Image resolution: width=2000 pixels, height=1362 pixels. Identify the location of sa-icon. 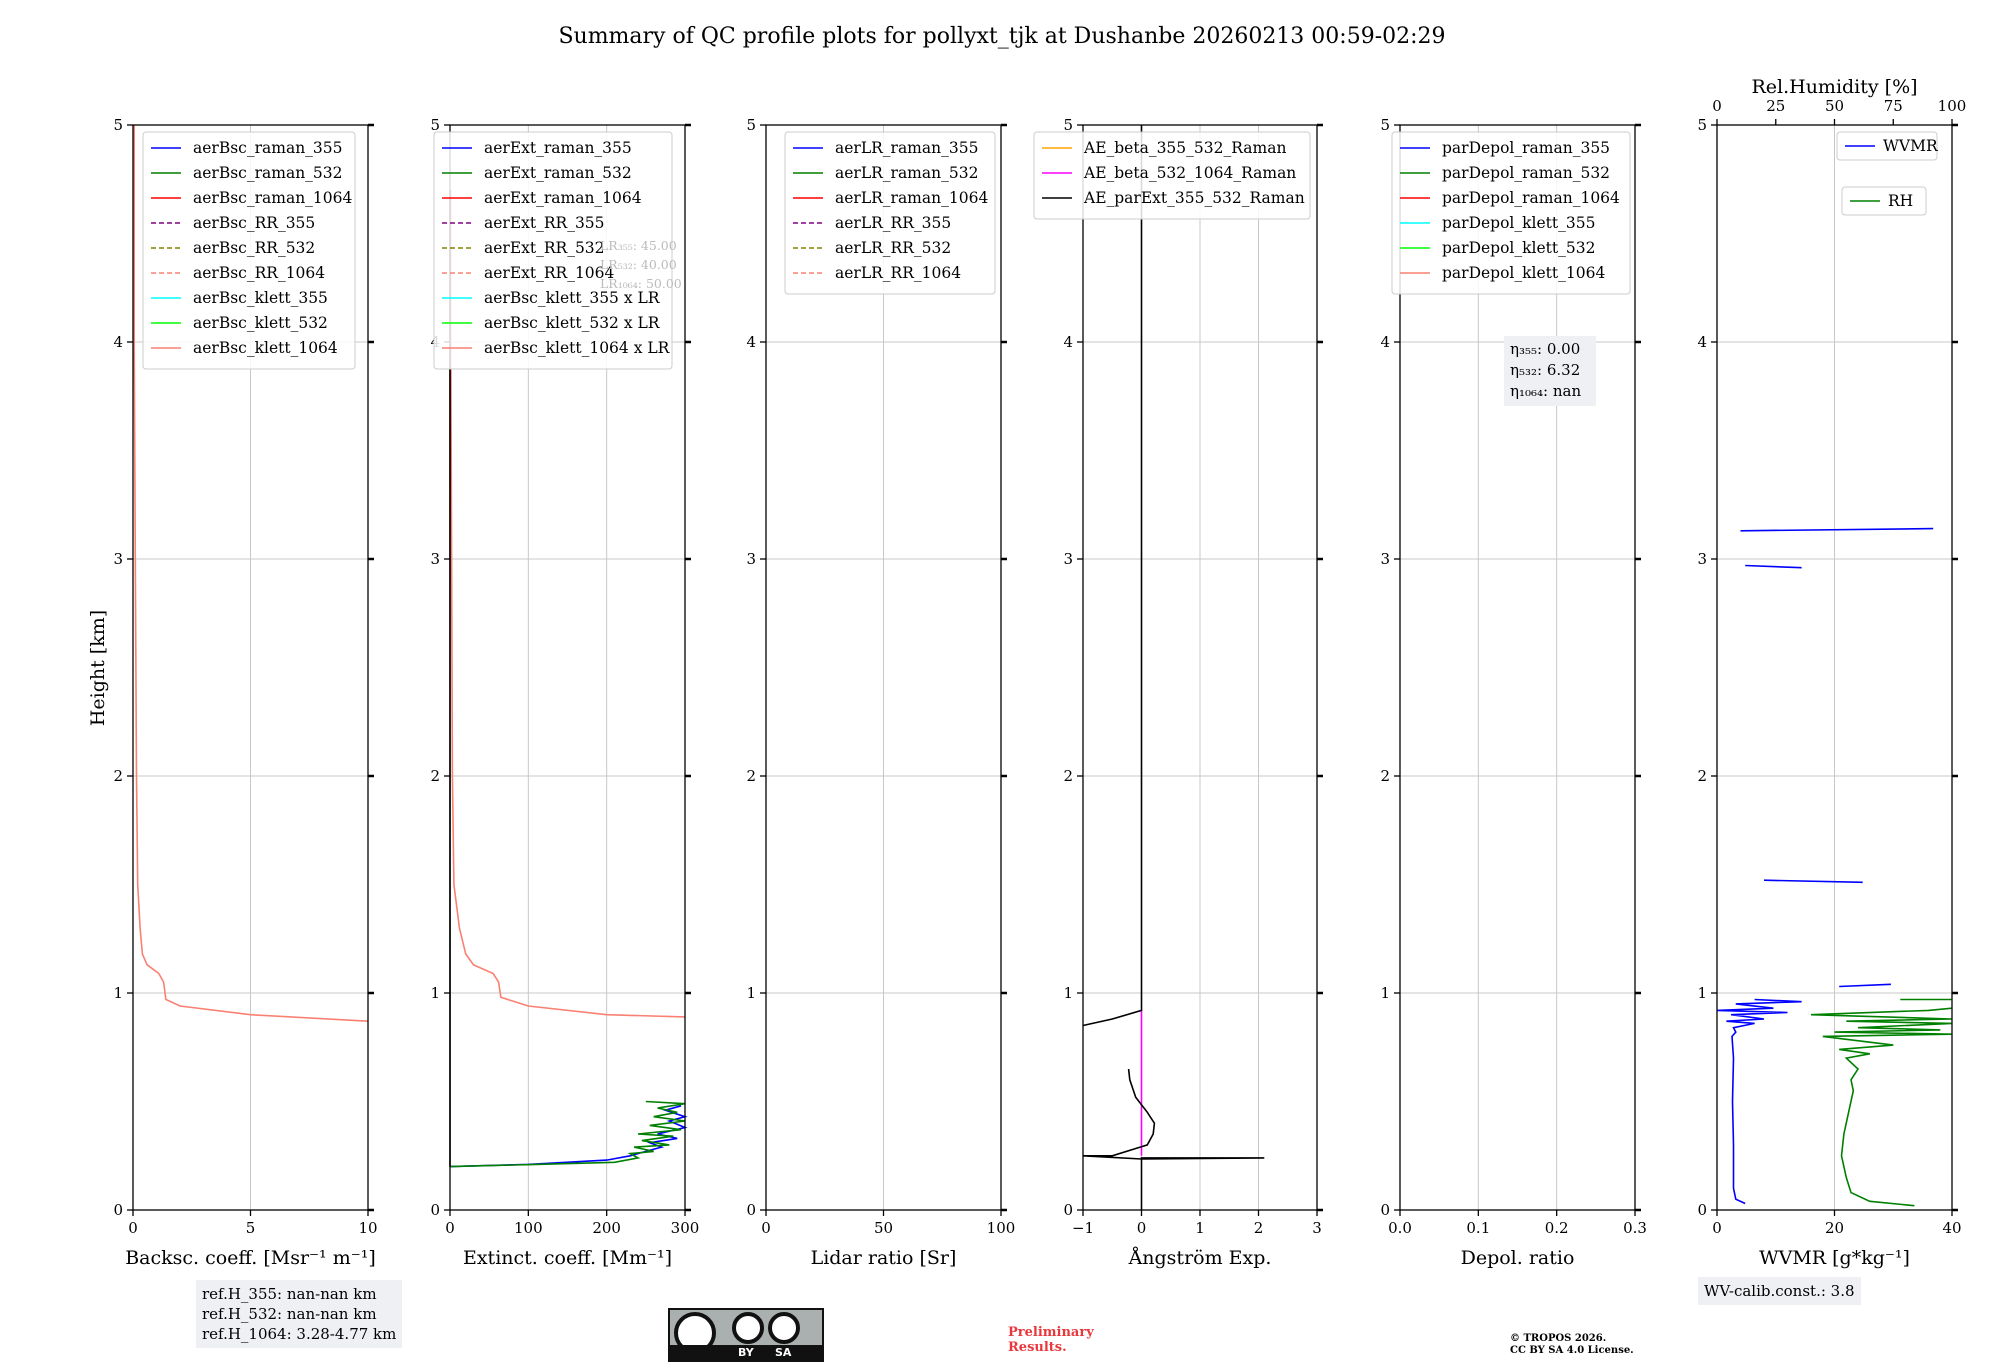
(784, 1328).